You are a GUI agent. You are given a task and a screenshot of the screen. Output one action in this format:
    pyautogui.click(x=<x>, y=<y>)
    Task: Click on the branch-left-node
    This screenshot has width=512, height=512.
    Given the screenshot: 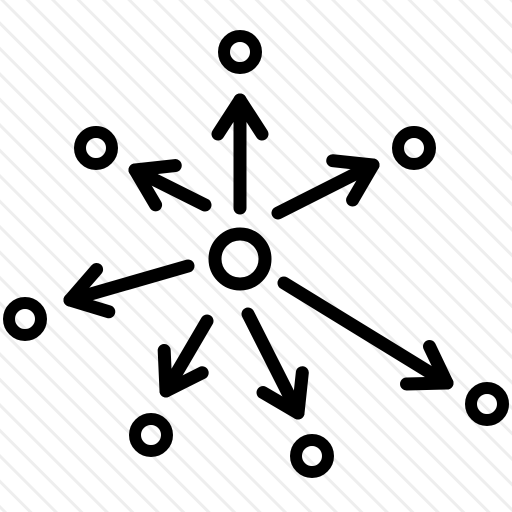 What is the action you would take?
    pyautogui.click(x=25, y=319)
    